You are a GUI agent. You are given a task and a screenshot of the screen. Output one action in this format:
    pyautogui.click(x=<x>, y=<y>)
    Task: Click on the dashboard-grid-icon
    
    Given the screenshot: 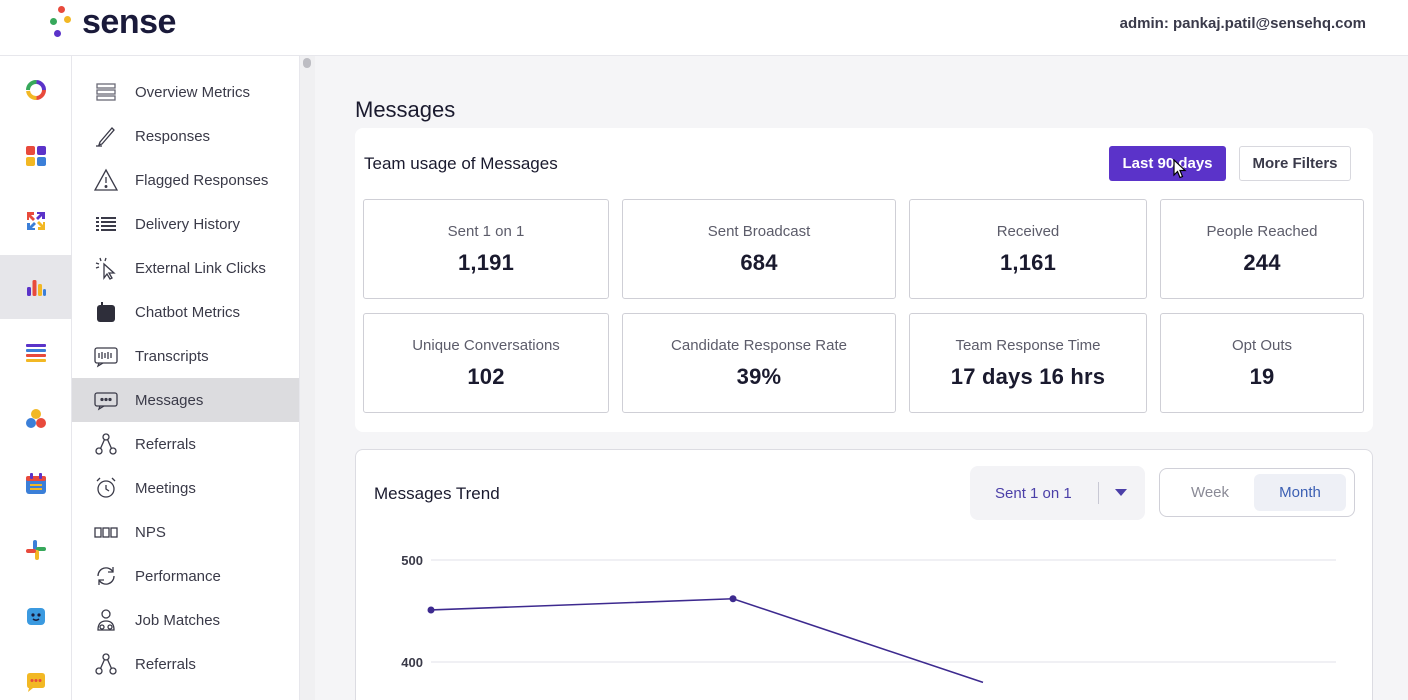 What is the action you would take?
    pyautogui.click(x=36, y=156)
    